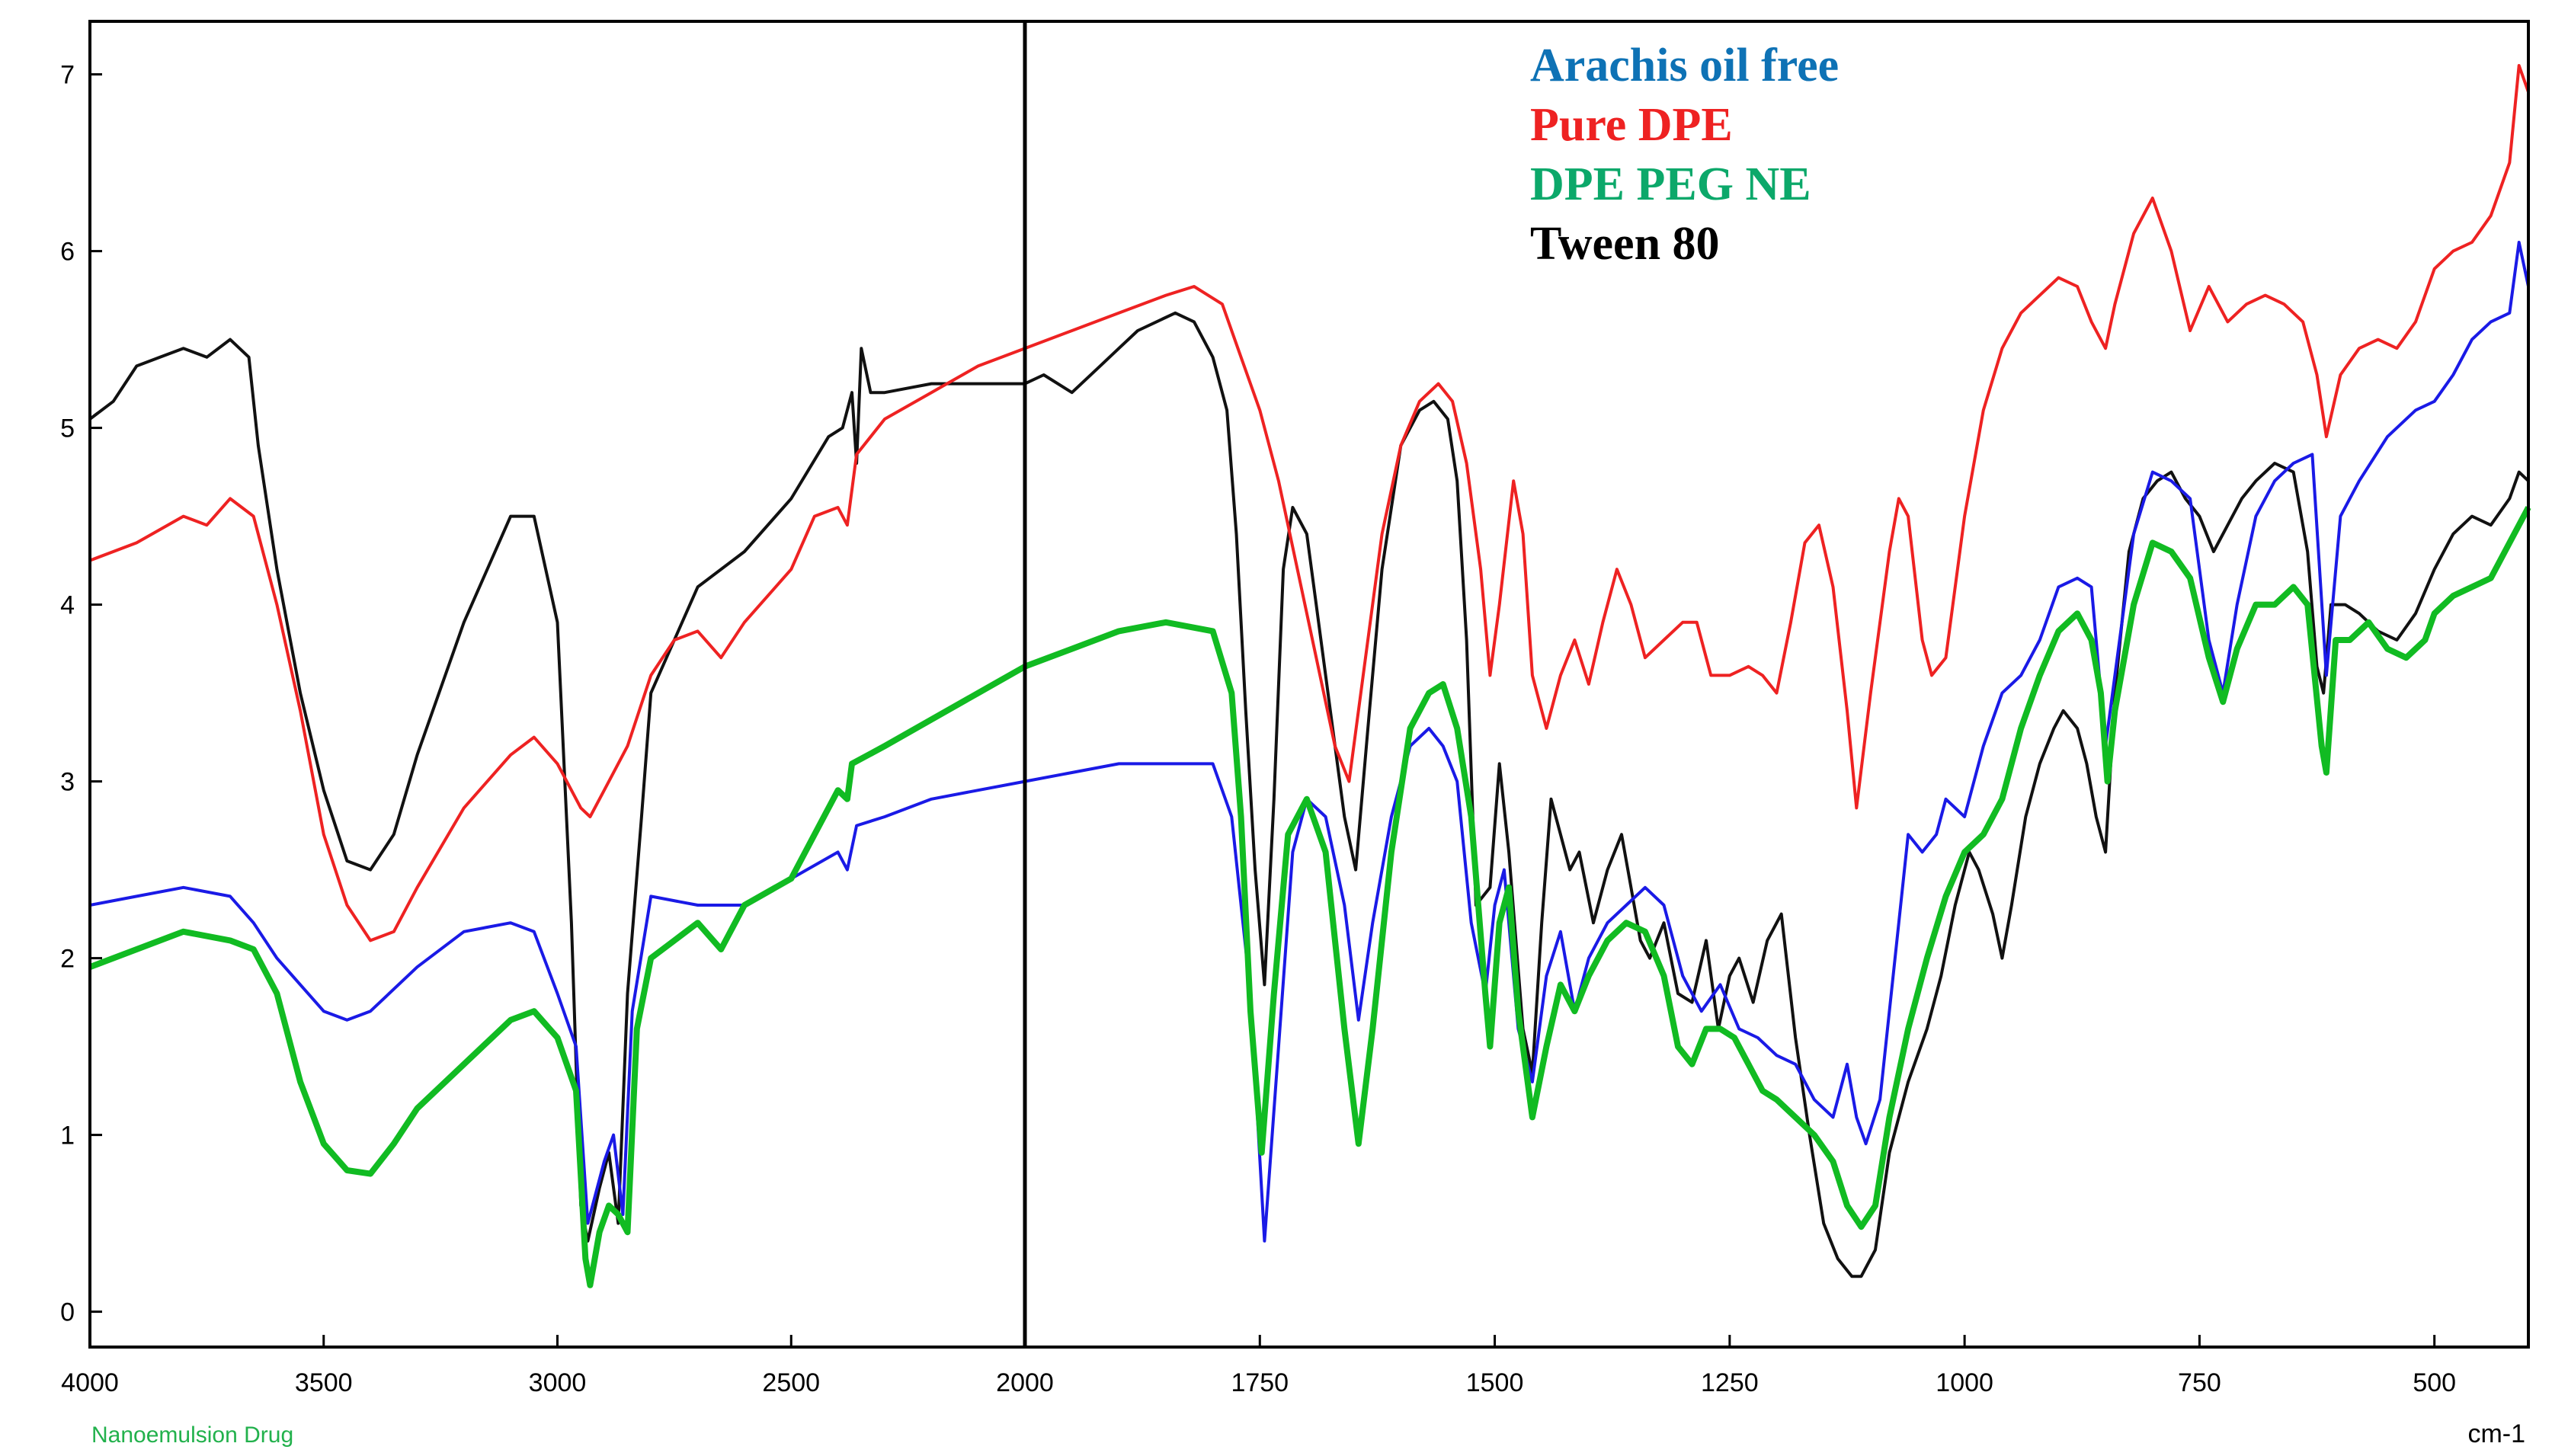 Image resolution: width=2552 pixels, height=1456 pixels. I want to click on x-tick-label: 2500, so click(791, 1382).